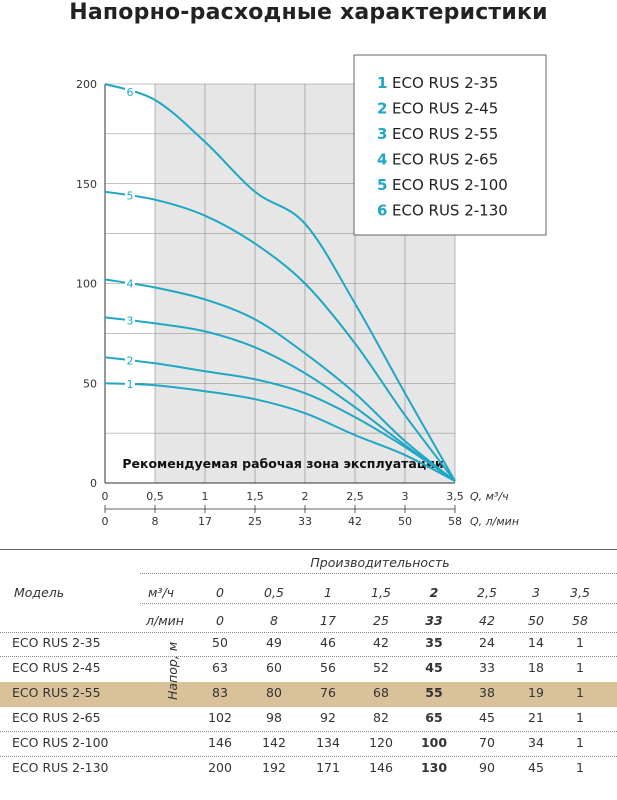 This screenshot has height=800, width=617. Describe the element at coordinates (445, 160) in the screenshot. I see `legend-model-name: ECO RUS 2-65` at that location.